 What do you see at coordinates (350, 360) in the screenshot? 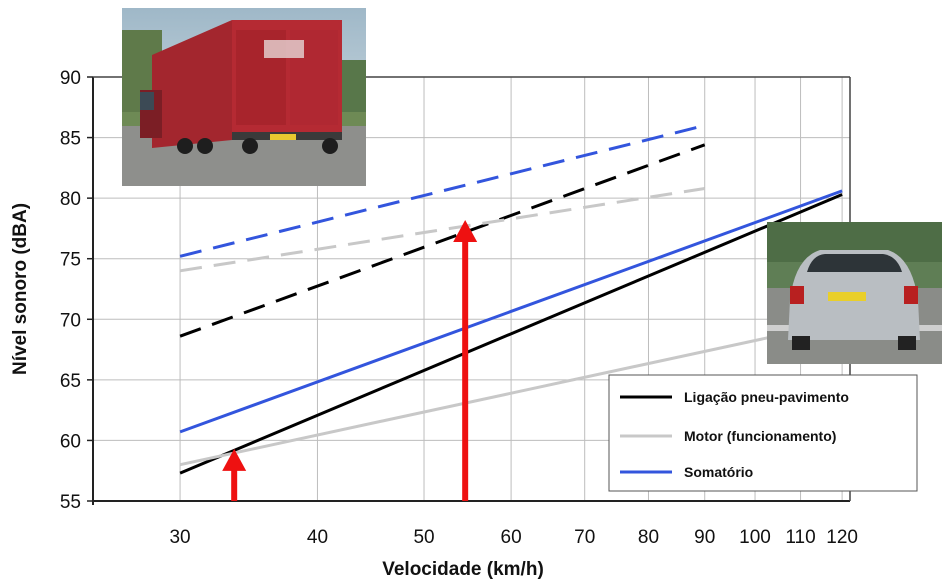
I see `arrows-layer` at bounding box center [350, 360].